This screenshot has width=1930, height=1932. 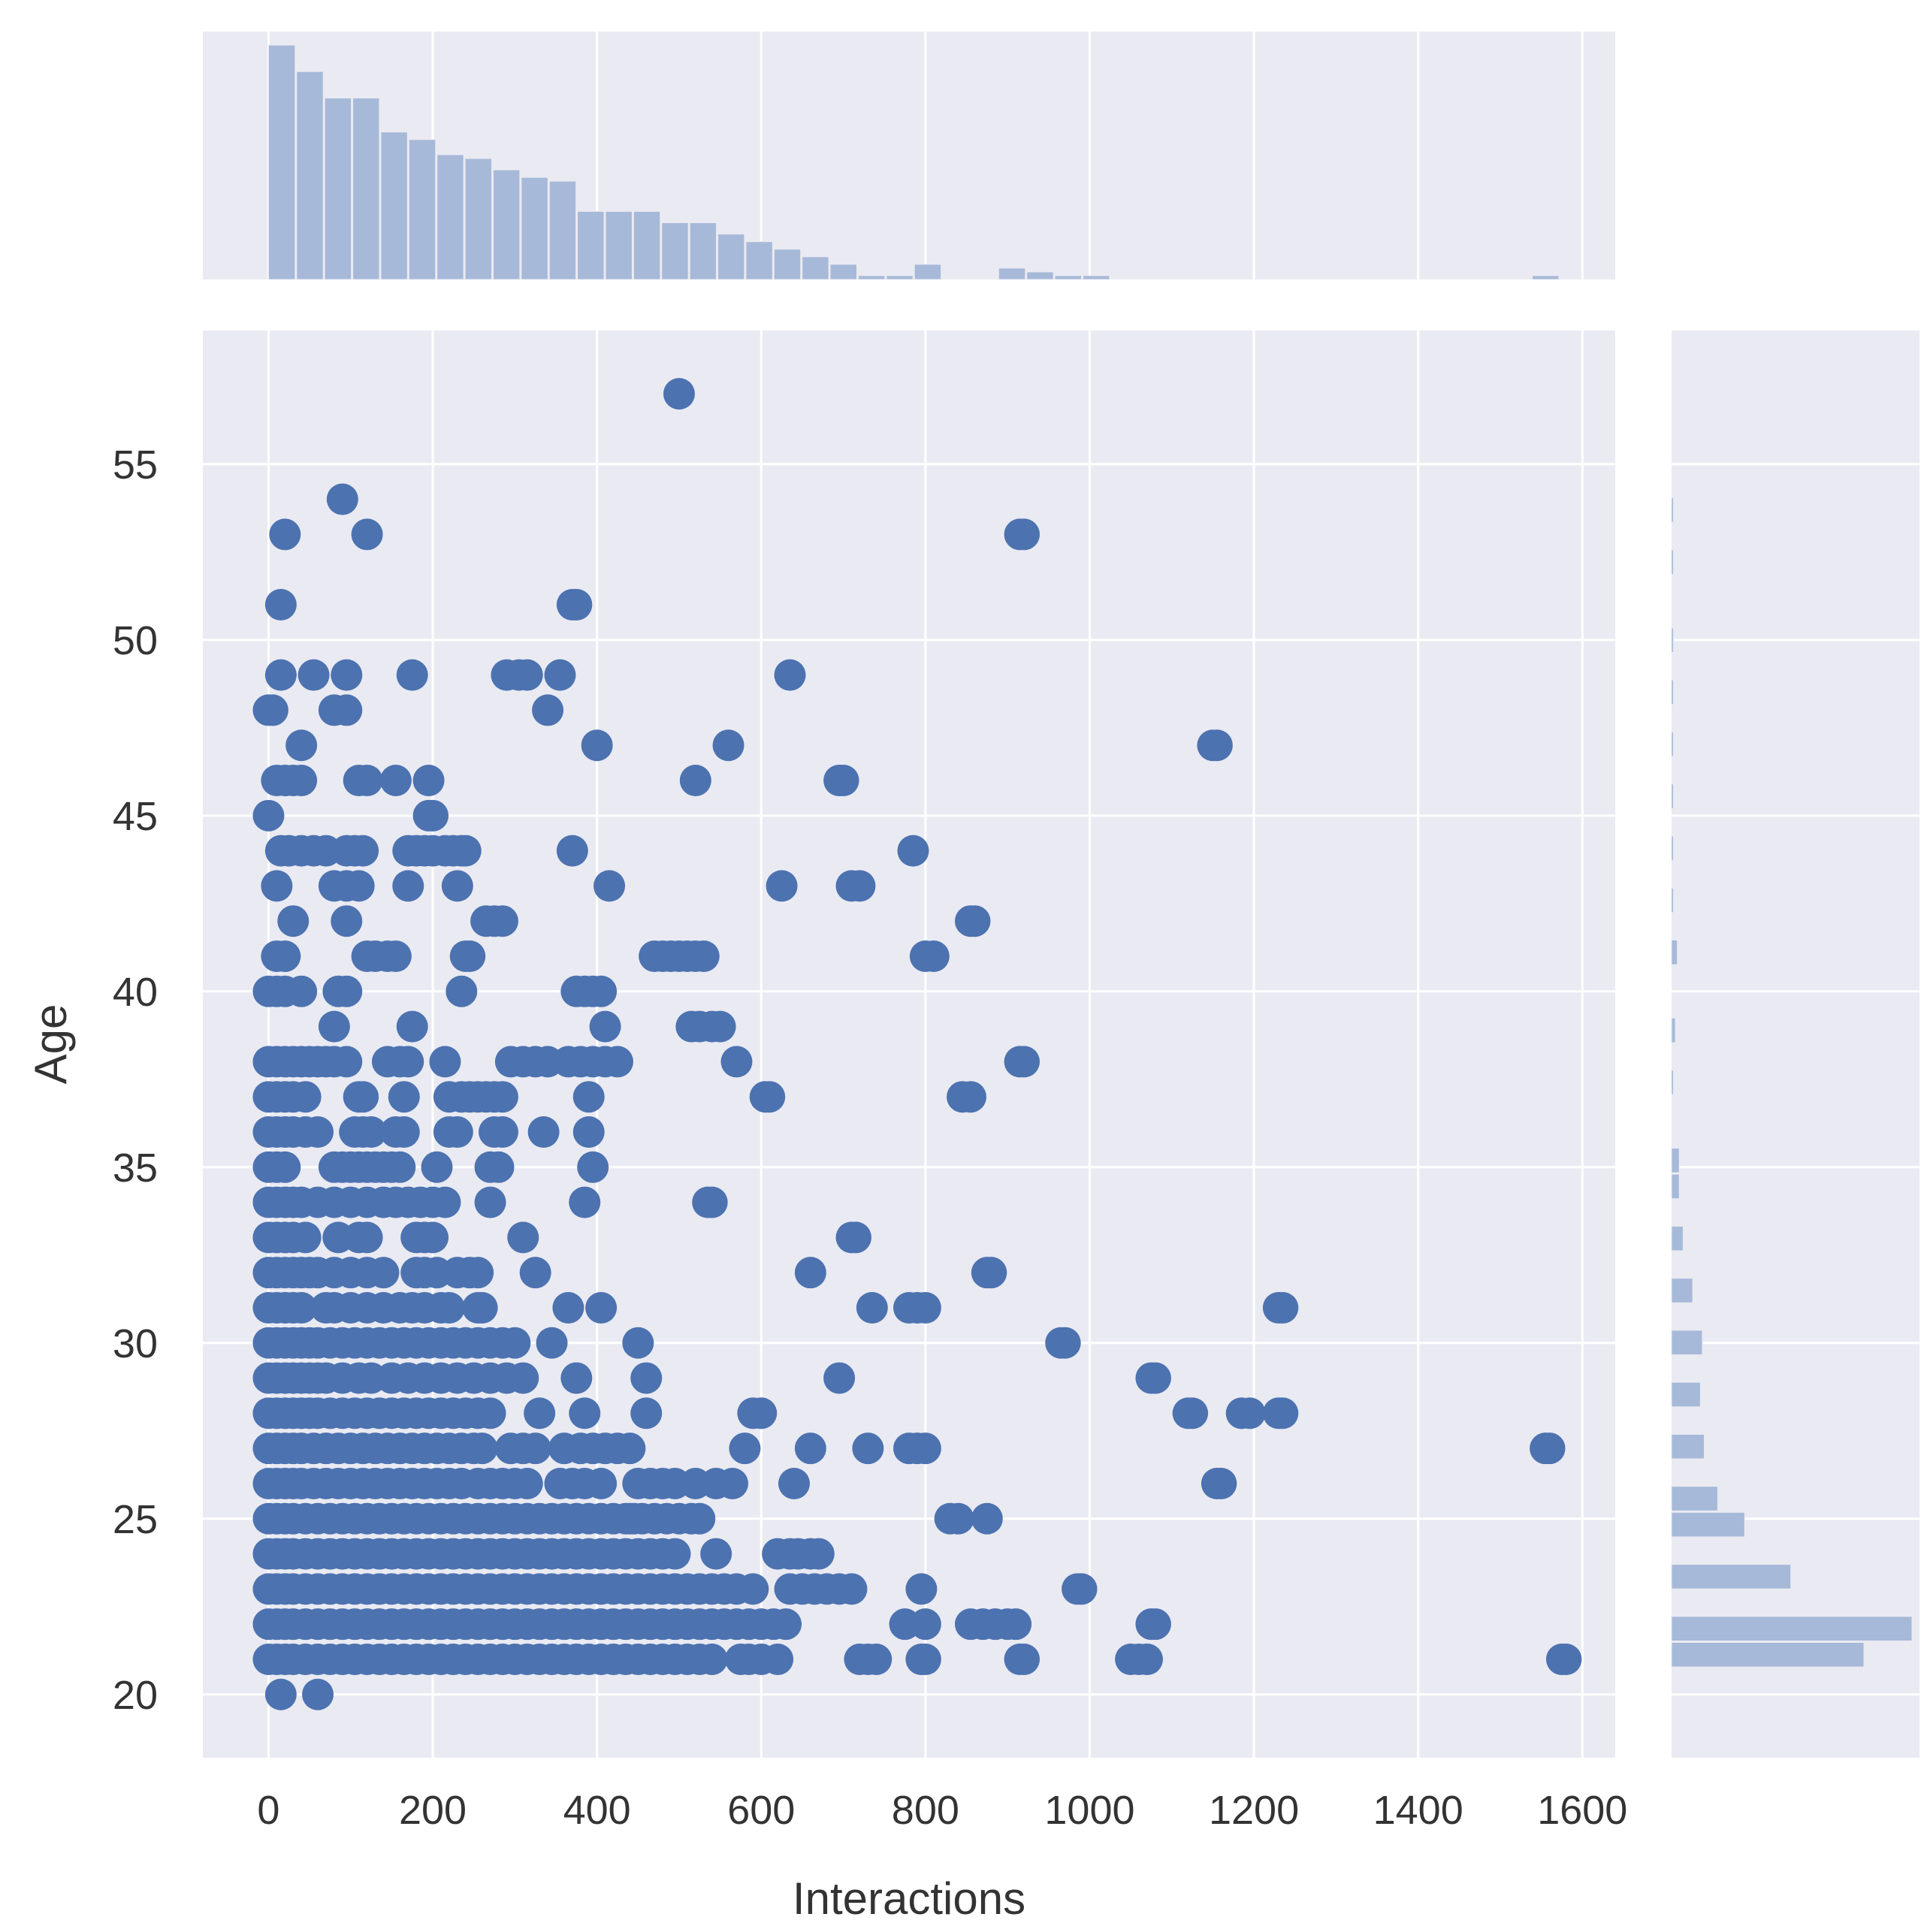 What do you see at coordinates (51, 1044) in the screenshot?
I see `y-axis-label: Age` at bounding box center [51, 1044].